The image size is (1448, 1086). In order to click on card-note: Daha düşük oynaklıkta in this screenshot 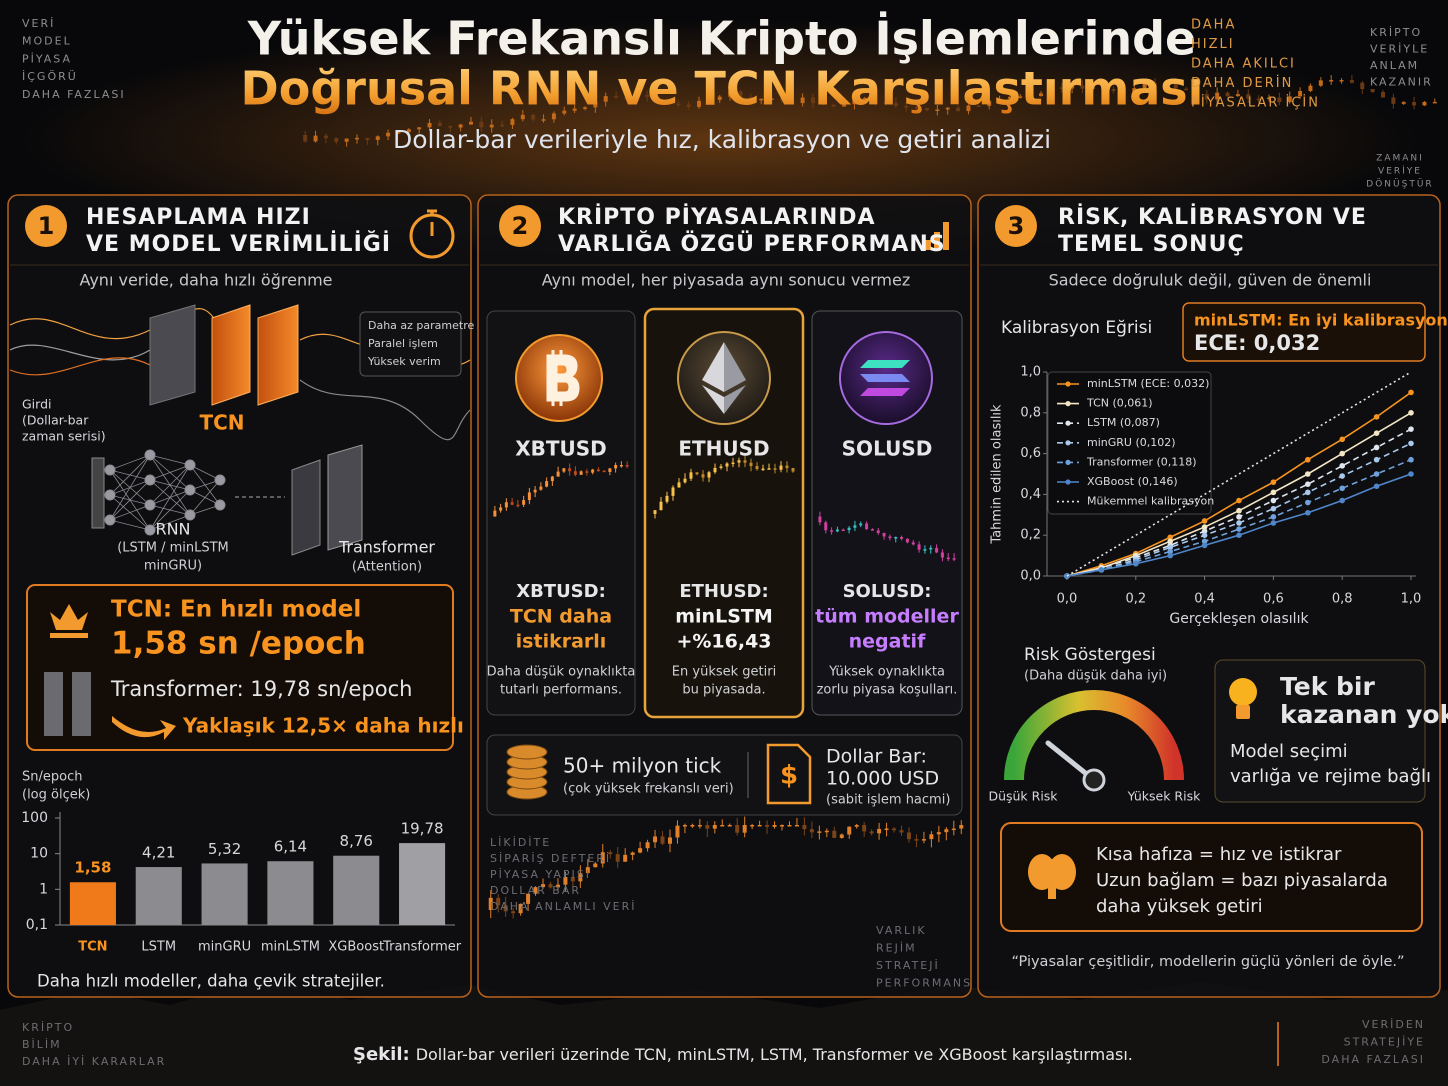, I will do `click(561, 672)`.